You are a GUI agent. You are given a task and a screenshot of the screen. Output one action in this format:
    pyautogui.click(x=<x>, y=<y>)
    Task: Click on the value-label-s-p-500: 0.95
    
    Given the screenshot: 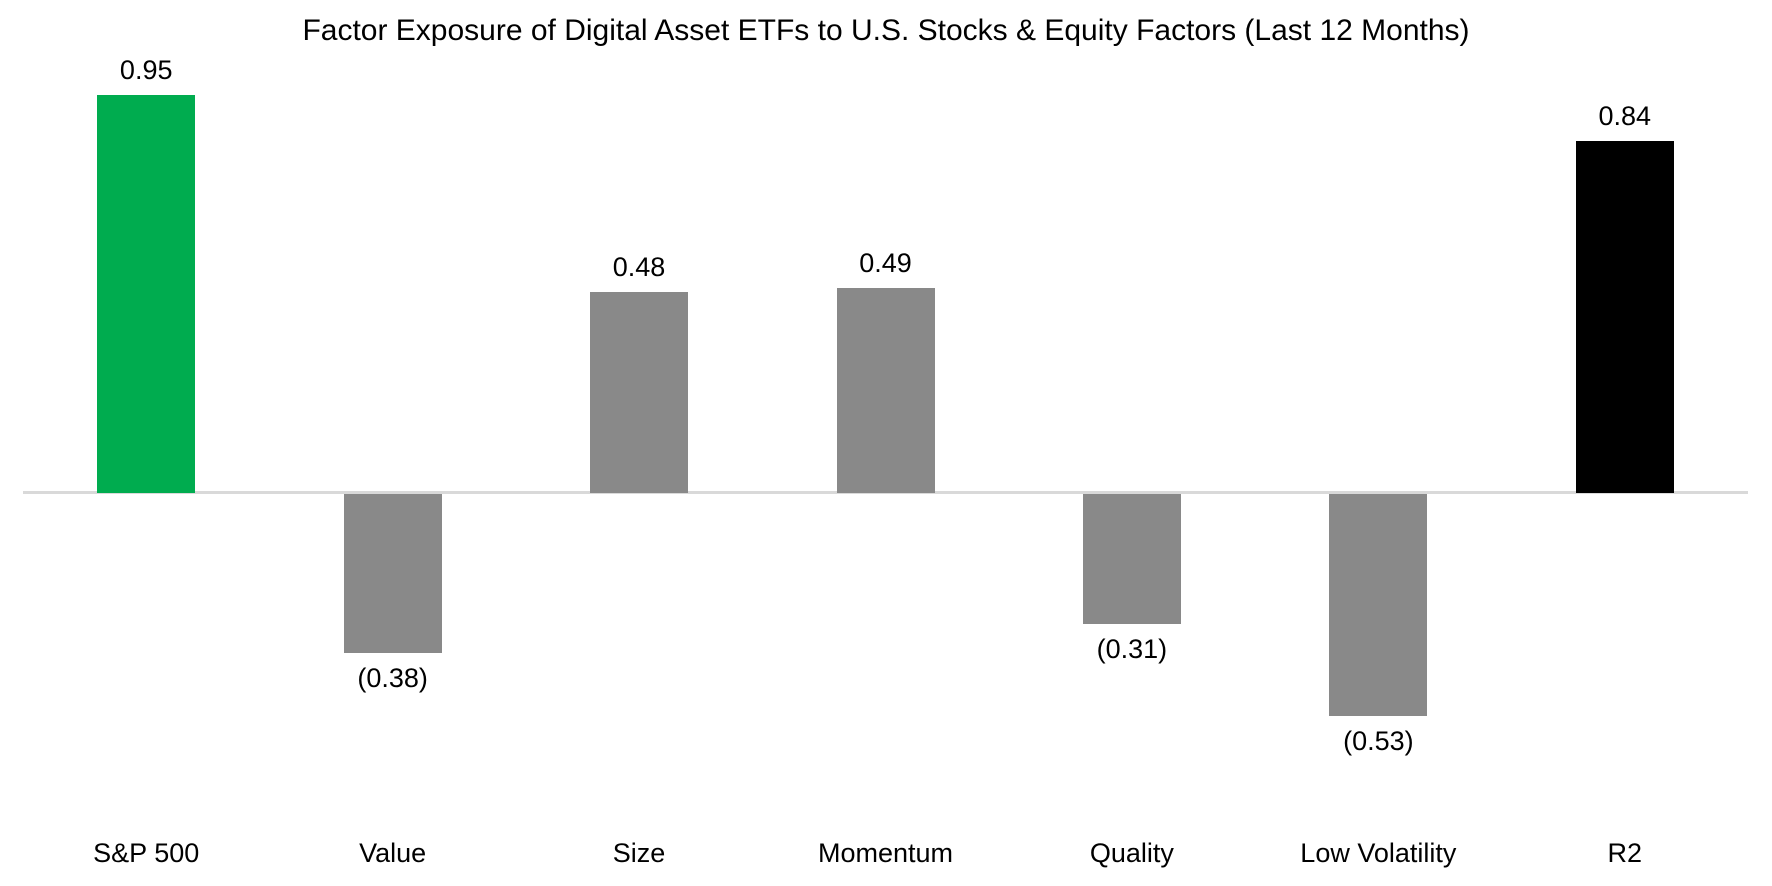 What is the action you would take?
    pyautogui.click(x=146, y=69)
    